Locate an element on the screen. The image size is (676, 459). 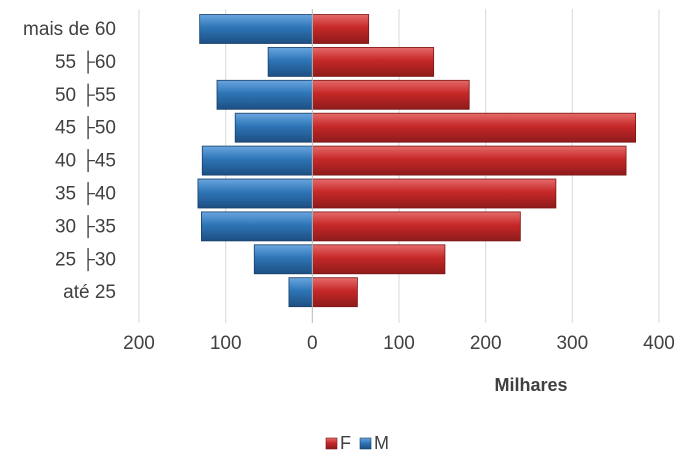
x-tick-label: 300 is located at coordinates (572, 343).